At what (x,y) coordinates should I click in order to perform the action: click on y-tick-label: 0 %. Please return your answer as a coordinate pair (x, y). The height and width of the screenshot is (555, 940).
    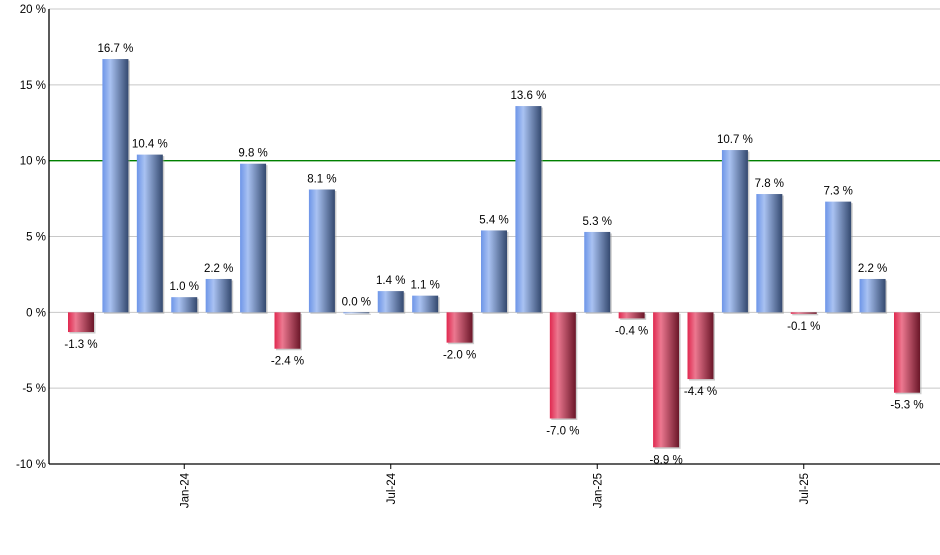
    Looking at the image, I should click on (36, 313).